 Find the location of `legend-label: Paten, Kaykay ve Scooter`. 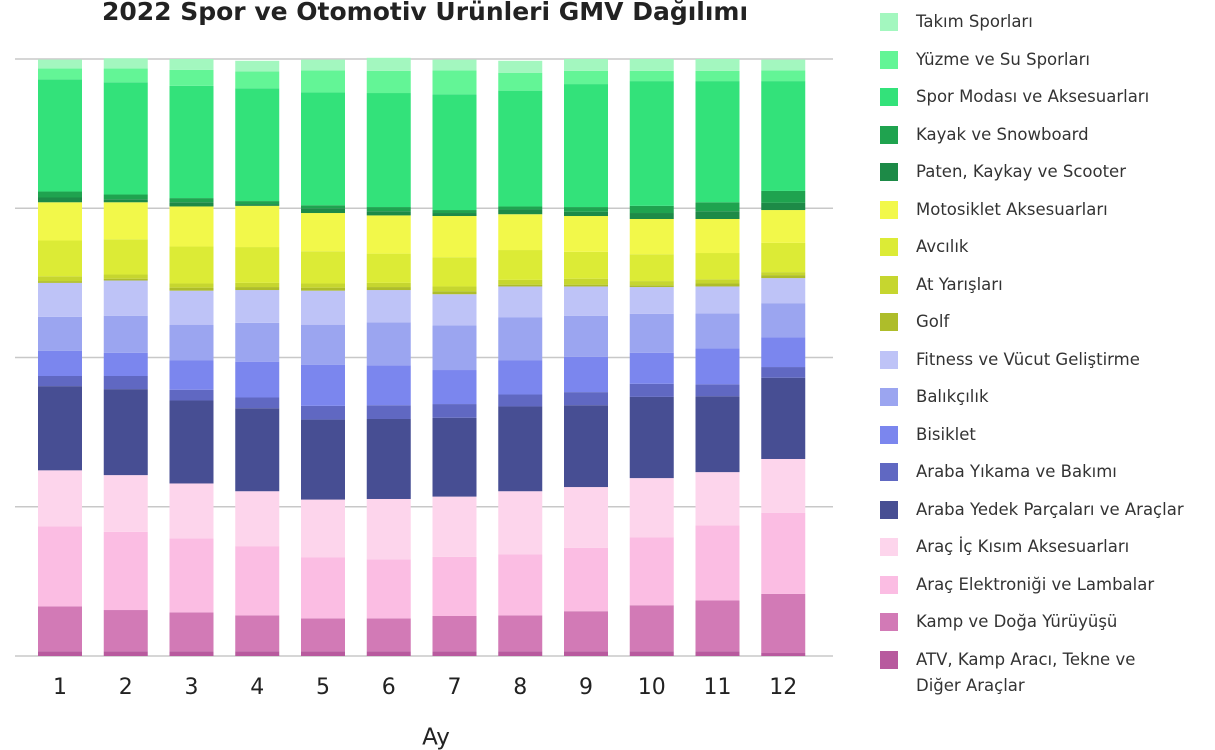

legend-label: Paten, Kaykay ve Scooter is located at coordinates (1021, 171).